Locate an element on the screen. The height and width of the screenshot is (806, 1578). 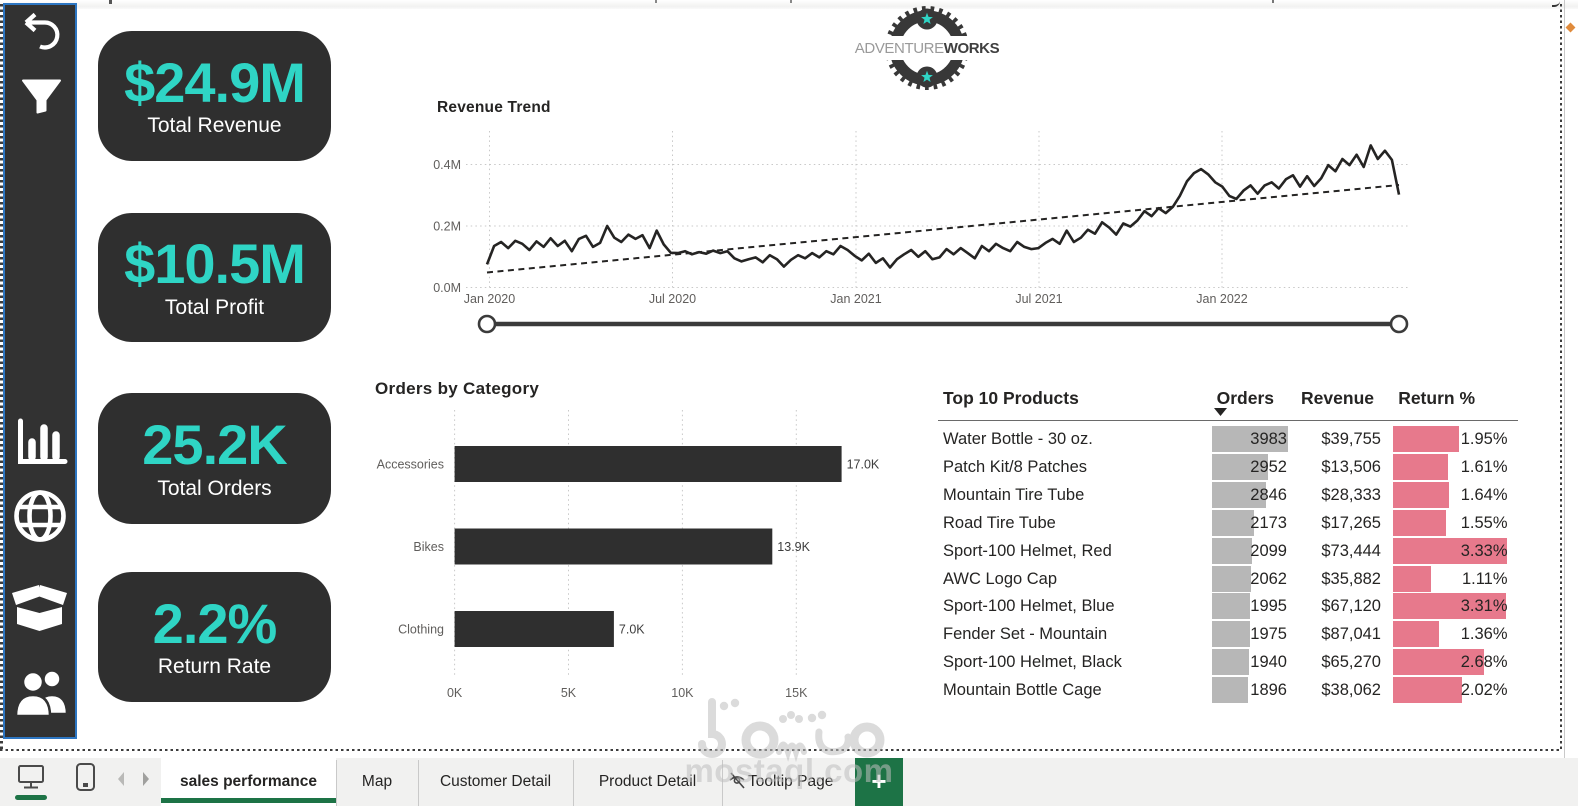
svg-text: 17.0K is located at coordinates (863, 465).